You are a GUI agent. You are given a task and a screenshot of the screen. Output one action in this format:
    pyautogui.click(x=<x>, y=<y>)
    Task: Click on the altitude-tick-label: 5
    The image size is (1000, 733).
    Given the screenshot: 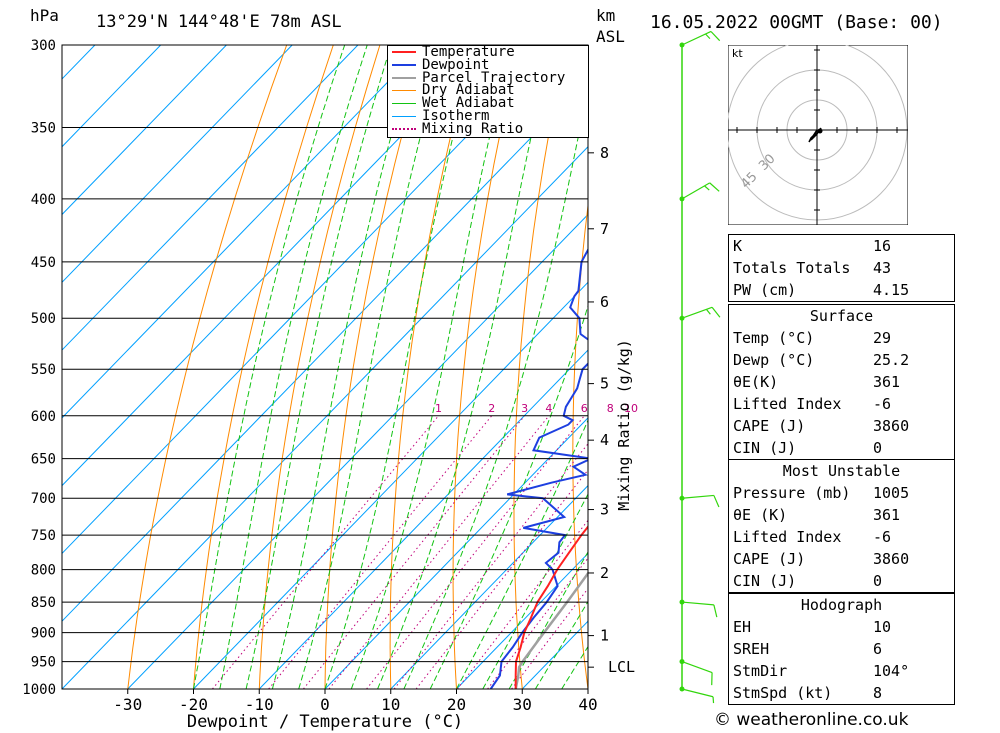 What is the action you would take?
    pyautogui.click(x=604, y=384)
    